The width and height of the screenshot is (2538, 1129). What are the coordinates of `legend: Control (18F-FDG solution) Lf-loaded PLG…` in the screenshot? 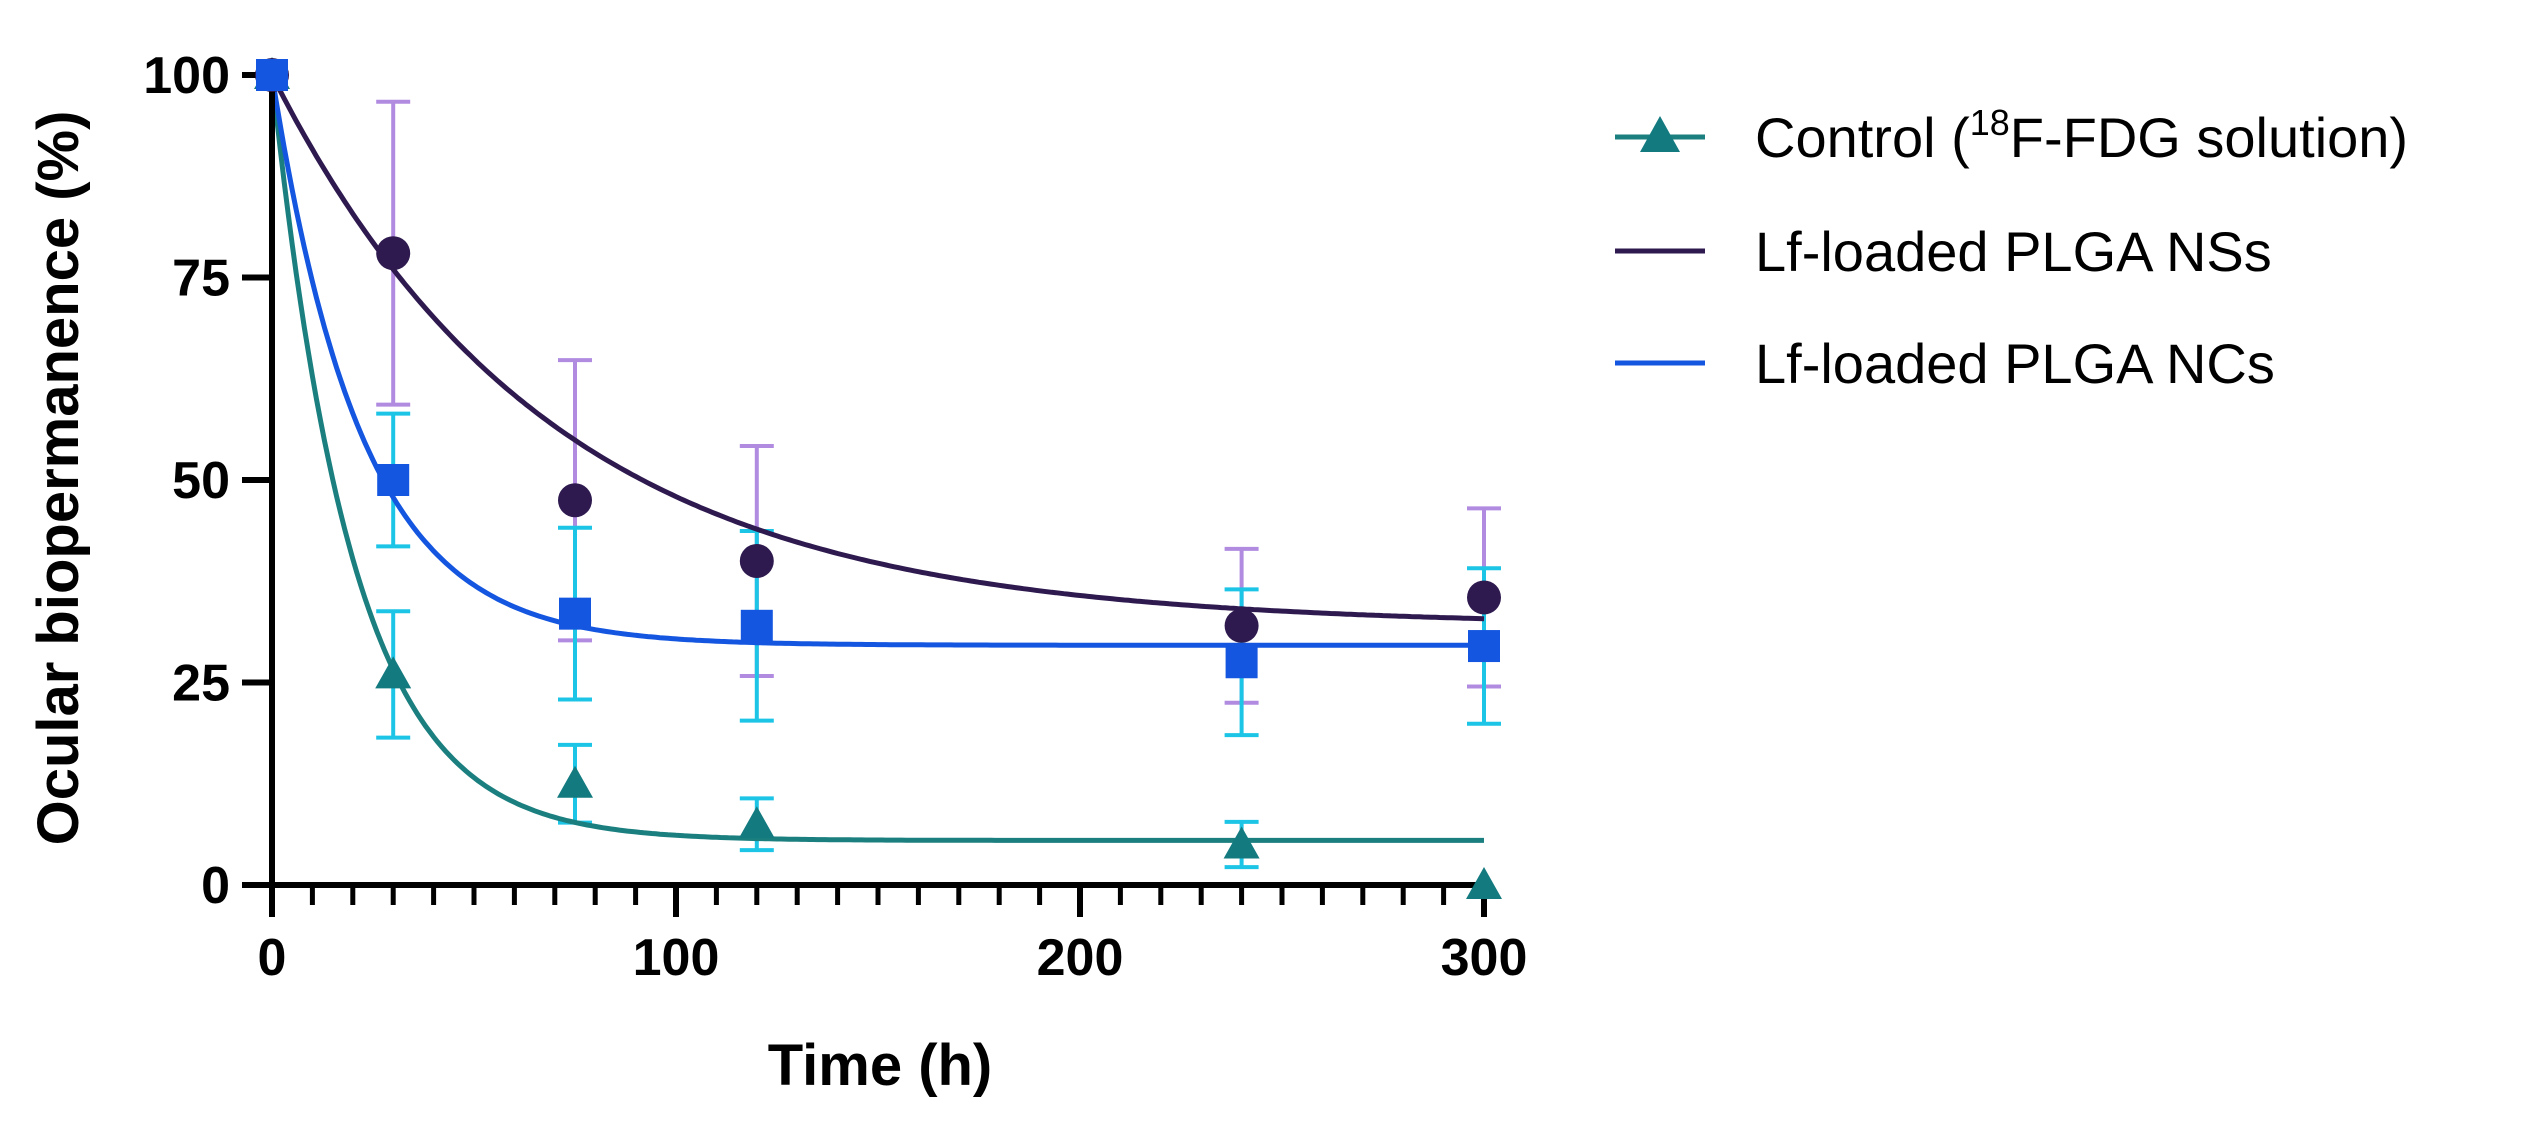 It's located at (2011, 248).